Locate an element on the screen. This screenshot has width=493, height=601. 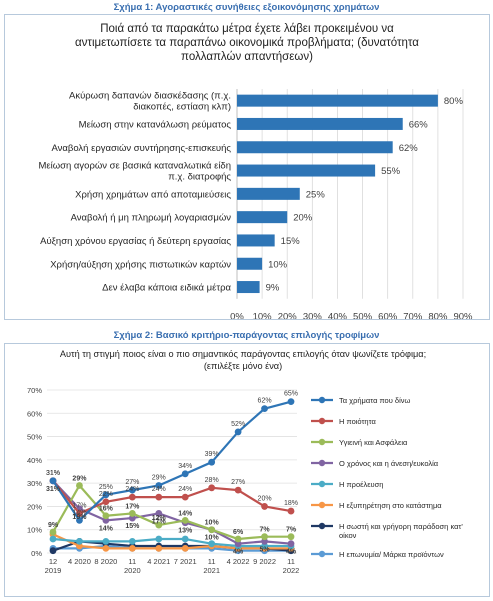
y-tick-label: 30% is located at coordinates (34, 483).